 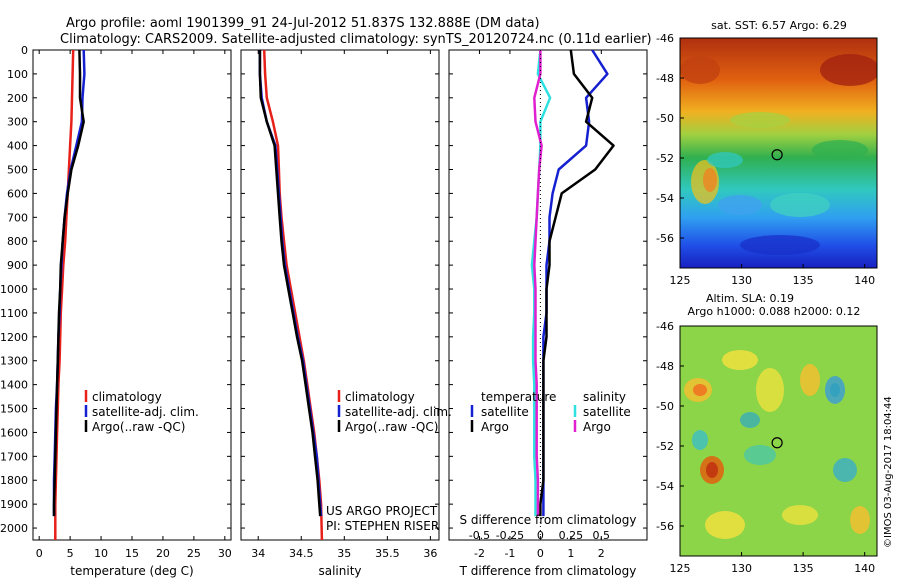 I want to click on x-tick-label: 20, so click(x=163, y=553).